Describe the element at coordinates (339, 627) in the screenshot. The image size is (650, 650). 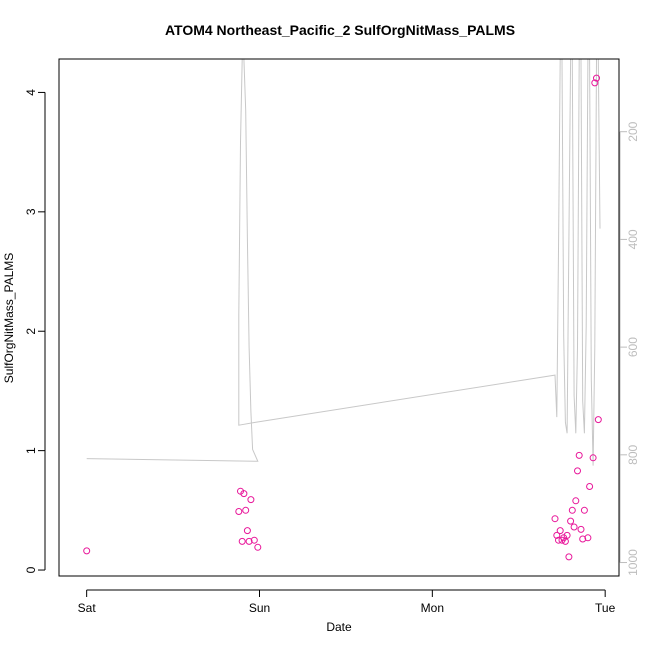
I see `x-axis-label: Date` at that location.